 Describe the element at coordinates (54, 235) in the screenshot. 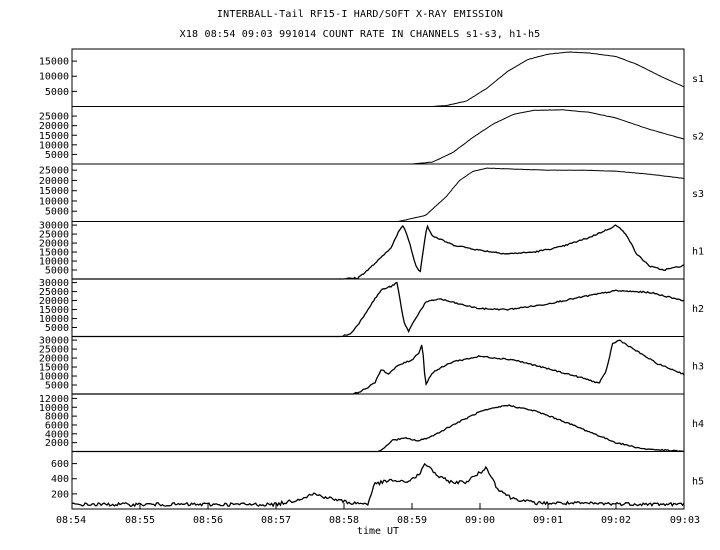

I see `ytick-label-h1: 25000` at that location.